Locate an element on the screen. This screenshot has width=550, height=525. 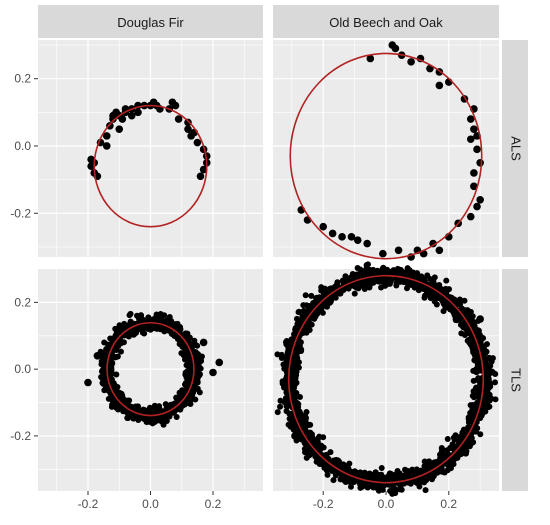
strip-background-tls is located at coordinates (515, 380).